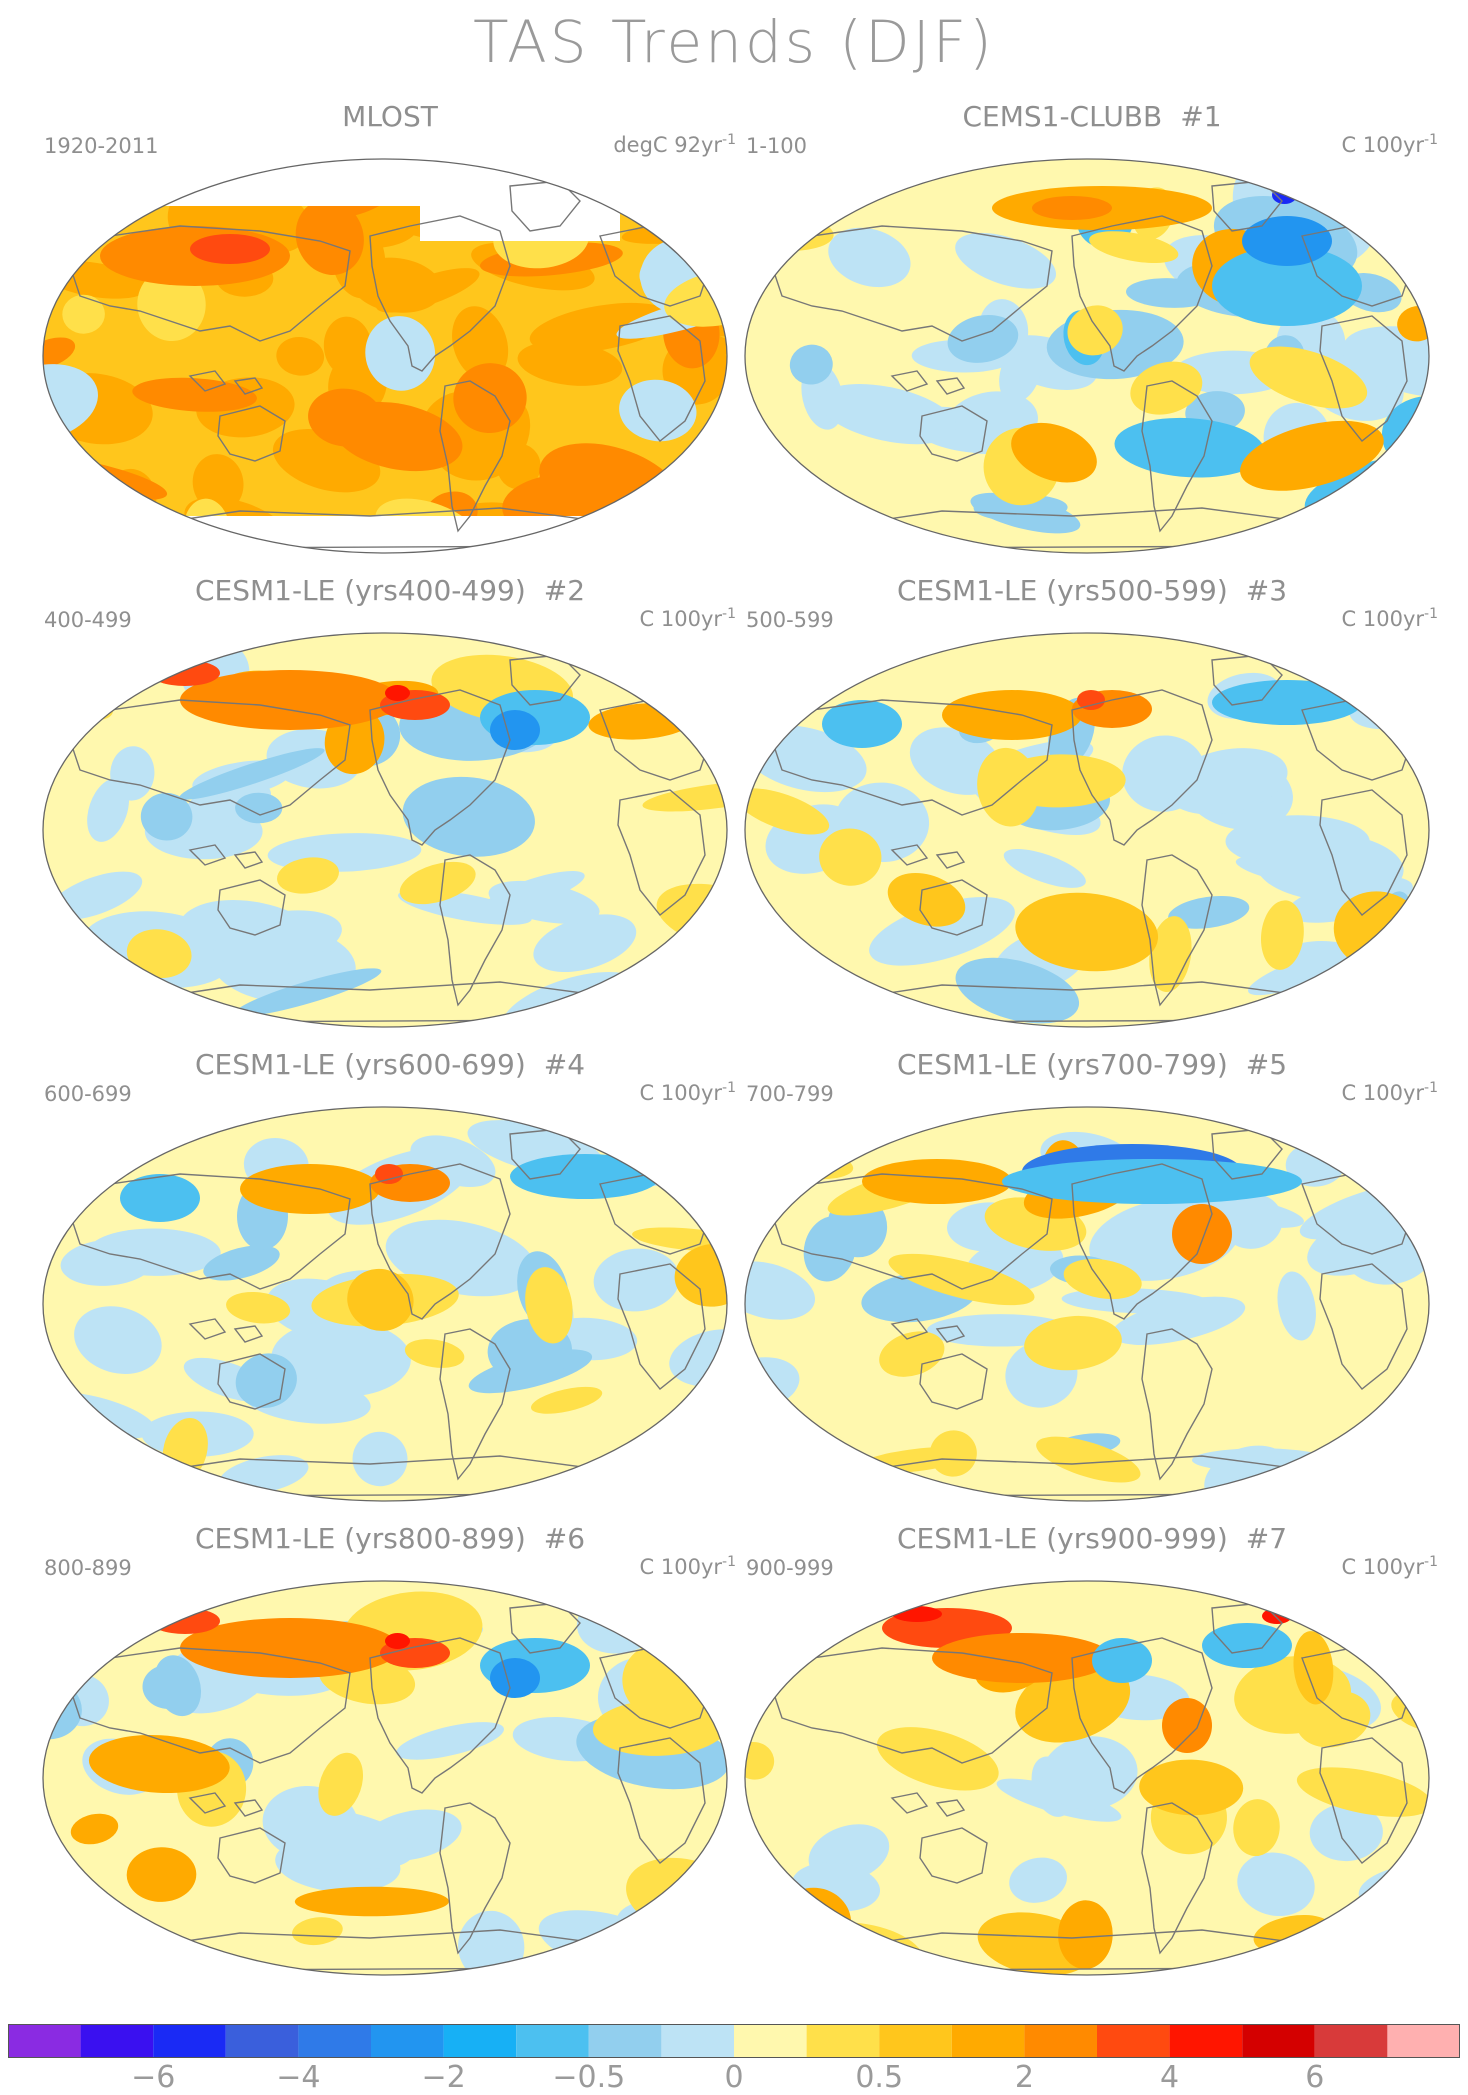 This screenshot has width=1468, height=2095. Describe the element at coordinates (688, 1566) in the screenshot. I see `panel-units: C 100yr-1` at that location.